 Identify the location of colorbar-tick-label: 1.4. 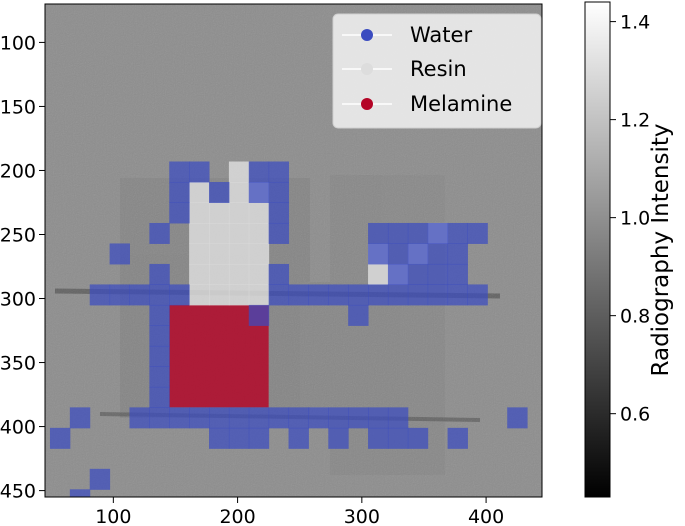
(635, 23).